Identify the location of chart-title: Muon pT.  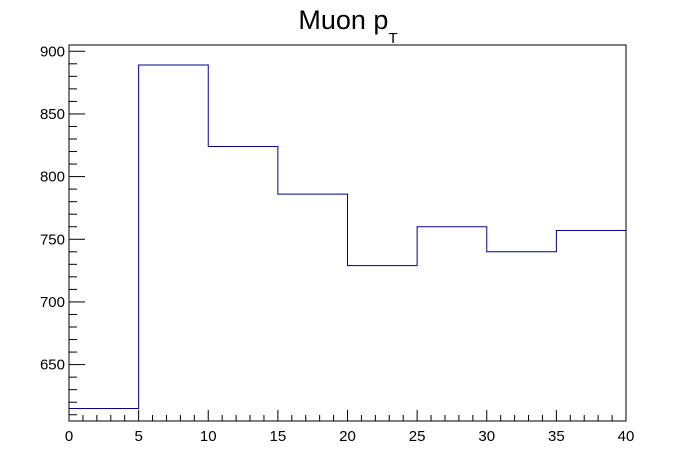
(348, 23).